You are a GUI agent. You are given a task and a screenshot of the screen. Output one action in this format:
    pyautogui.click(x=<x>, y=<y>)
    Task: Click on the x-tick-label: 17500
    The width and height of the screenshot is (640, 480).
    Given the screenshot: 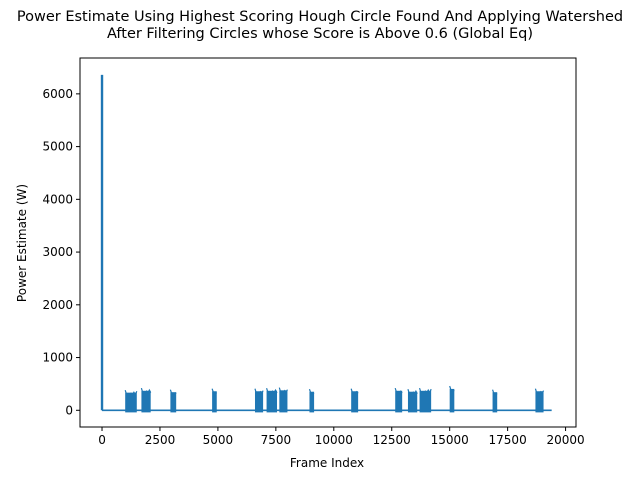 What is the action you would take?
    pyautogui.click(x=508, y=440)
    